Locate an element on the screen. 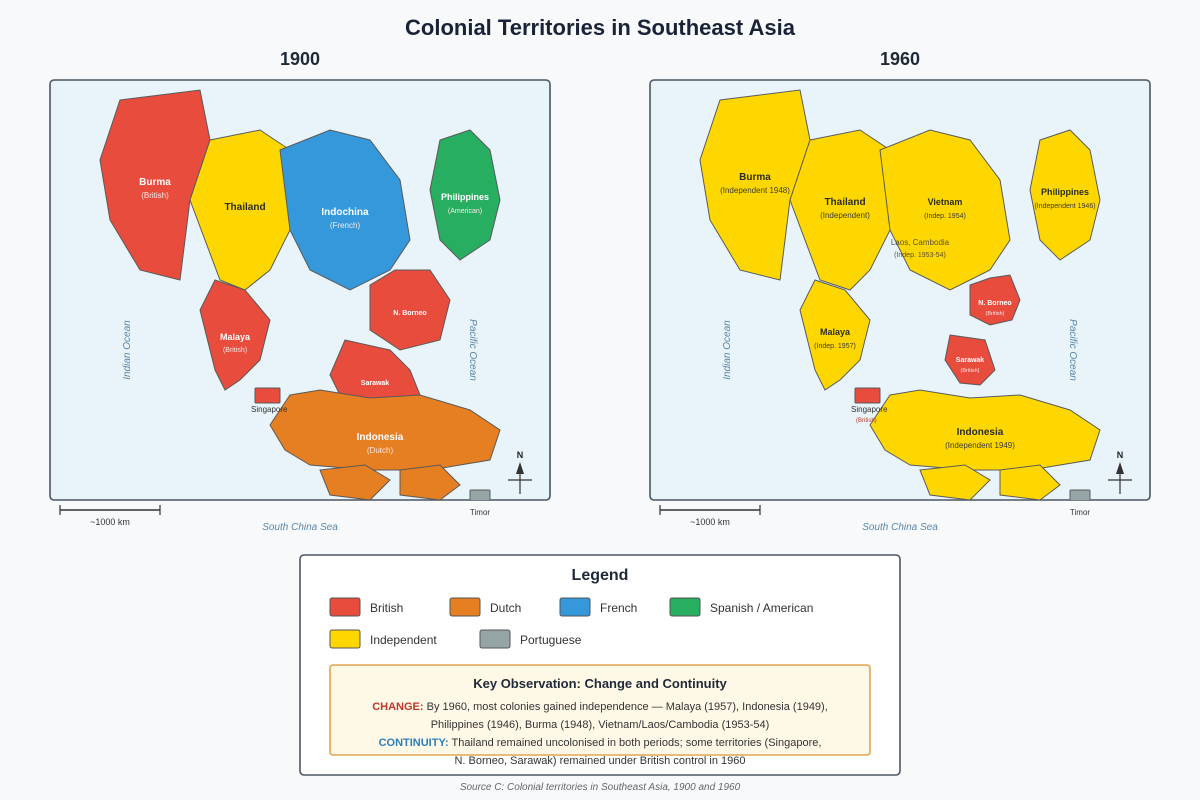 Image resolution: width=1200 pixels, height=800 pixels. legend-label-british: British is located at coordinates (386, 608).